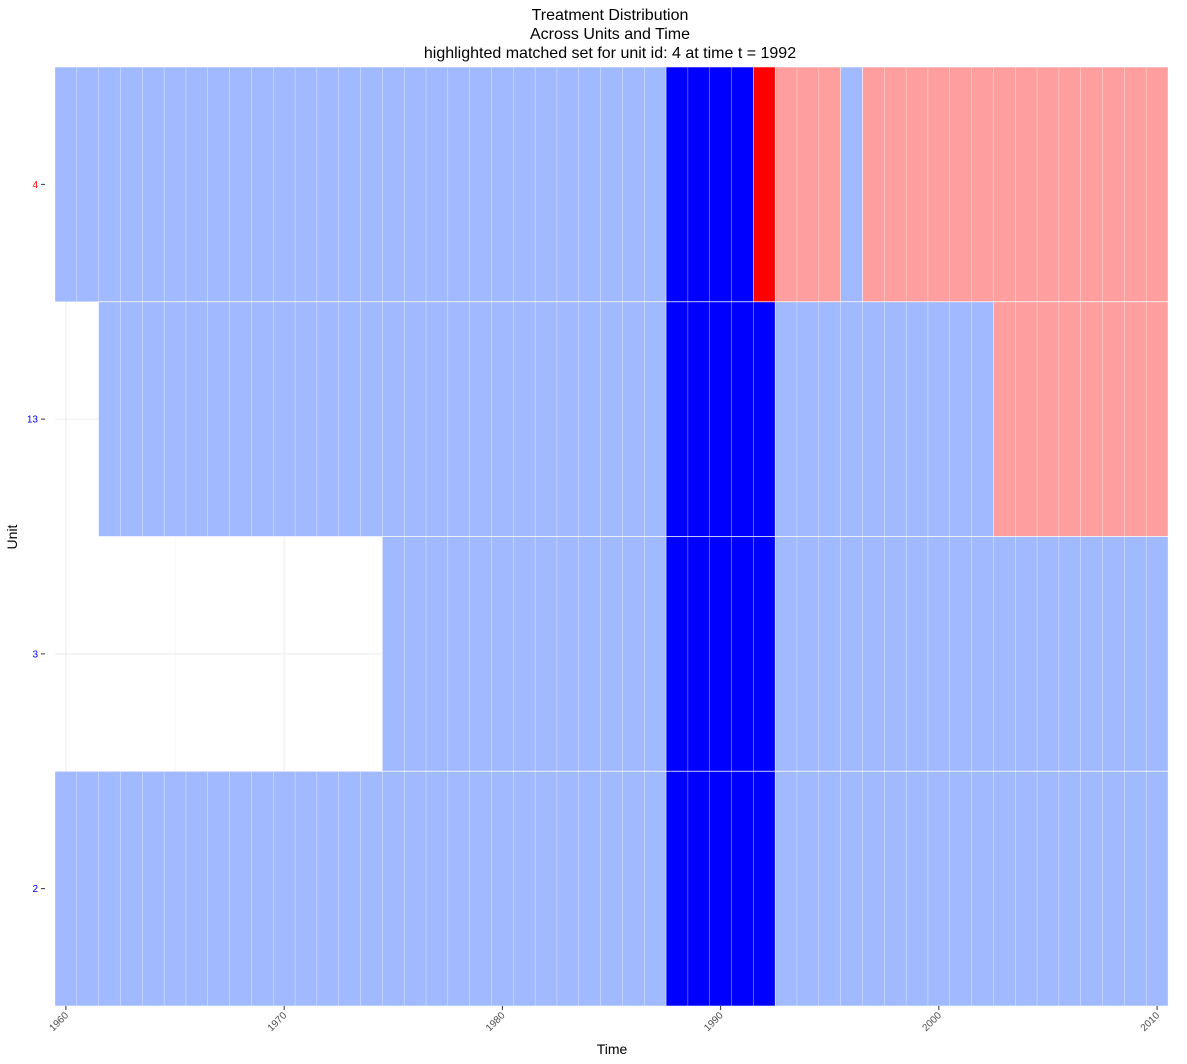 This screenshot has height=1064, width=1187. What do you see at coordinates (610, 34) in the screenshot?
I see `title-line-2: Across Units and Time` at bounding box center [610, 34].